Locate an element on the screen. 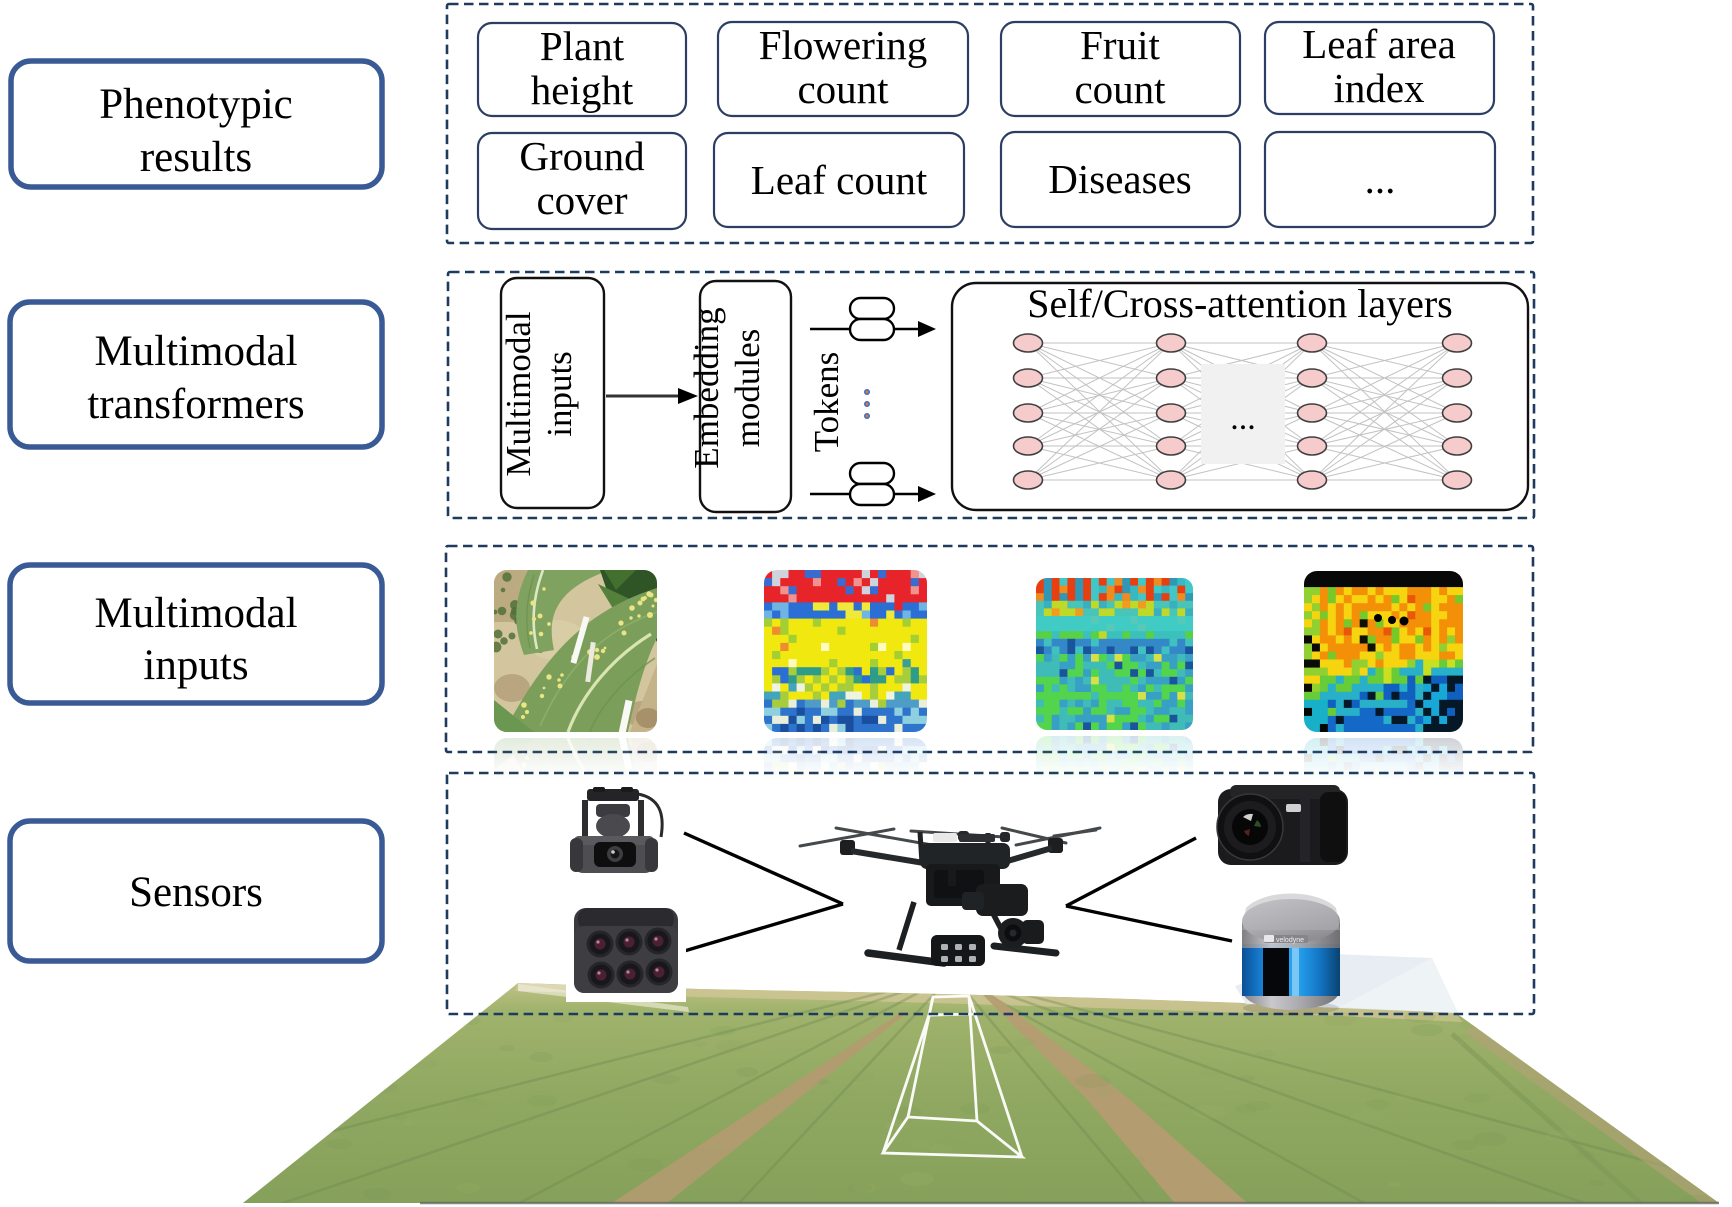  svg-text: Leaf area is located at coordinates (1379, 44).